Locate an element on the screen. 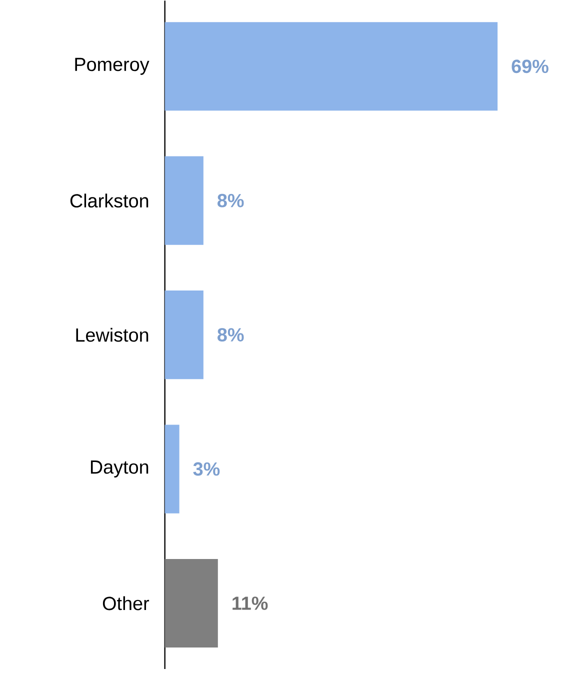  data-label: 3% is located at coordinates (206, 469).